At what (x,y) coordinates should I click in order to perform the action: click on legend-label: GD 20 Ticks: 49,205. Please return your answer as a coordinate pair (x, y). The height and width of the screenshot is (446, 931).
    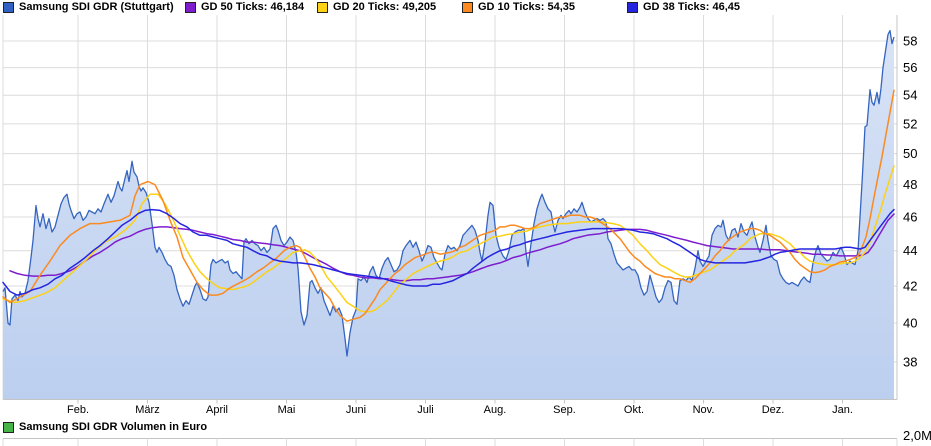
    Looking at the image, I should click on (385, 7).